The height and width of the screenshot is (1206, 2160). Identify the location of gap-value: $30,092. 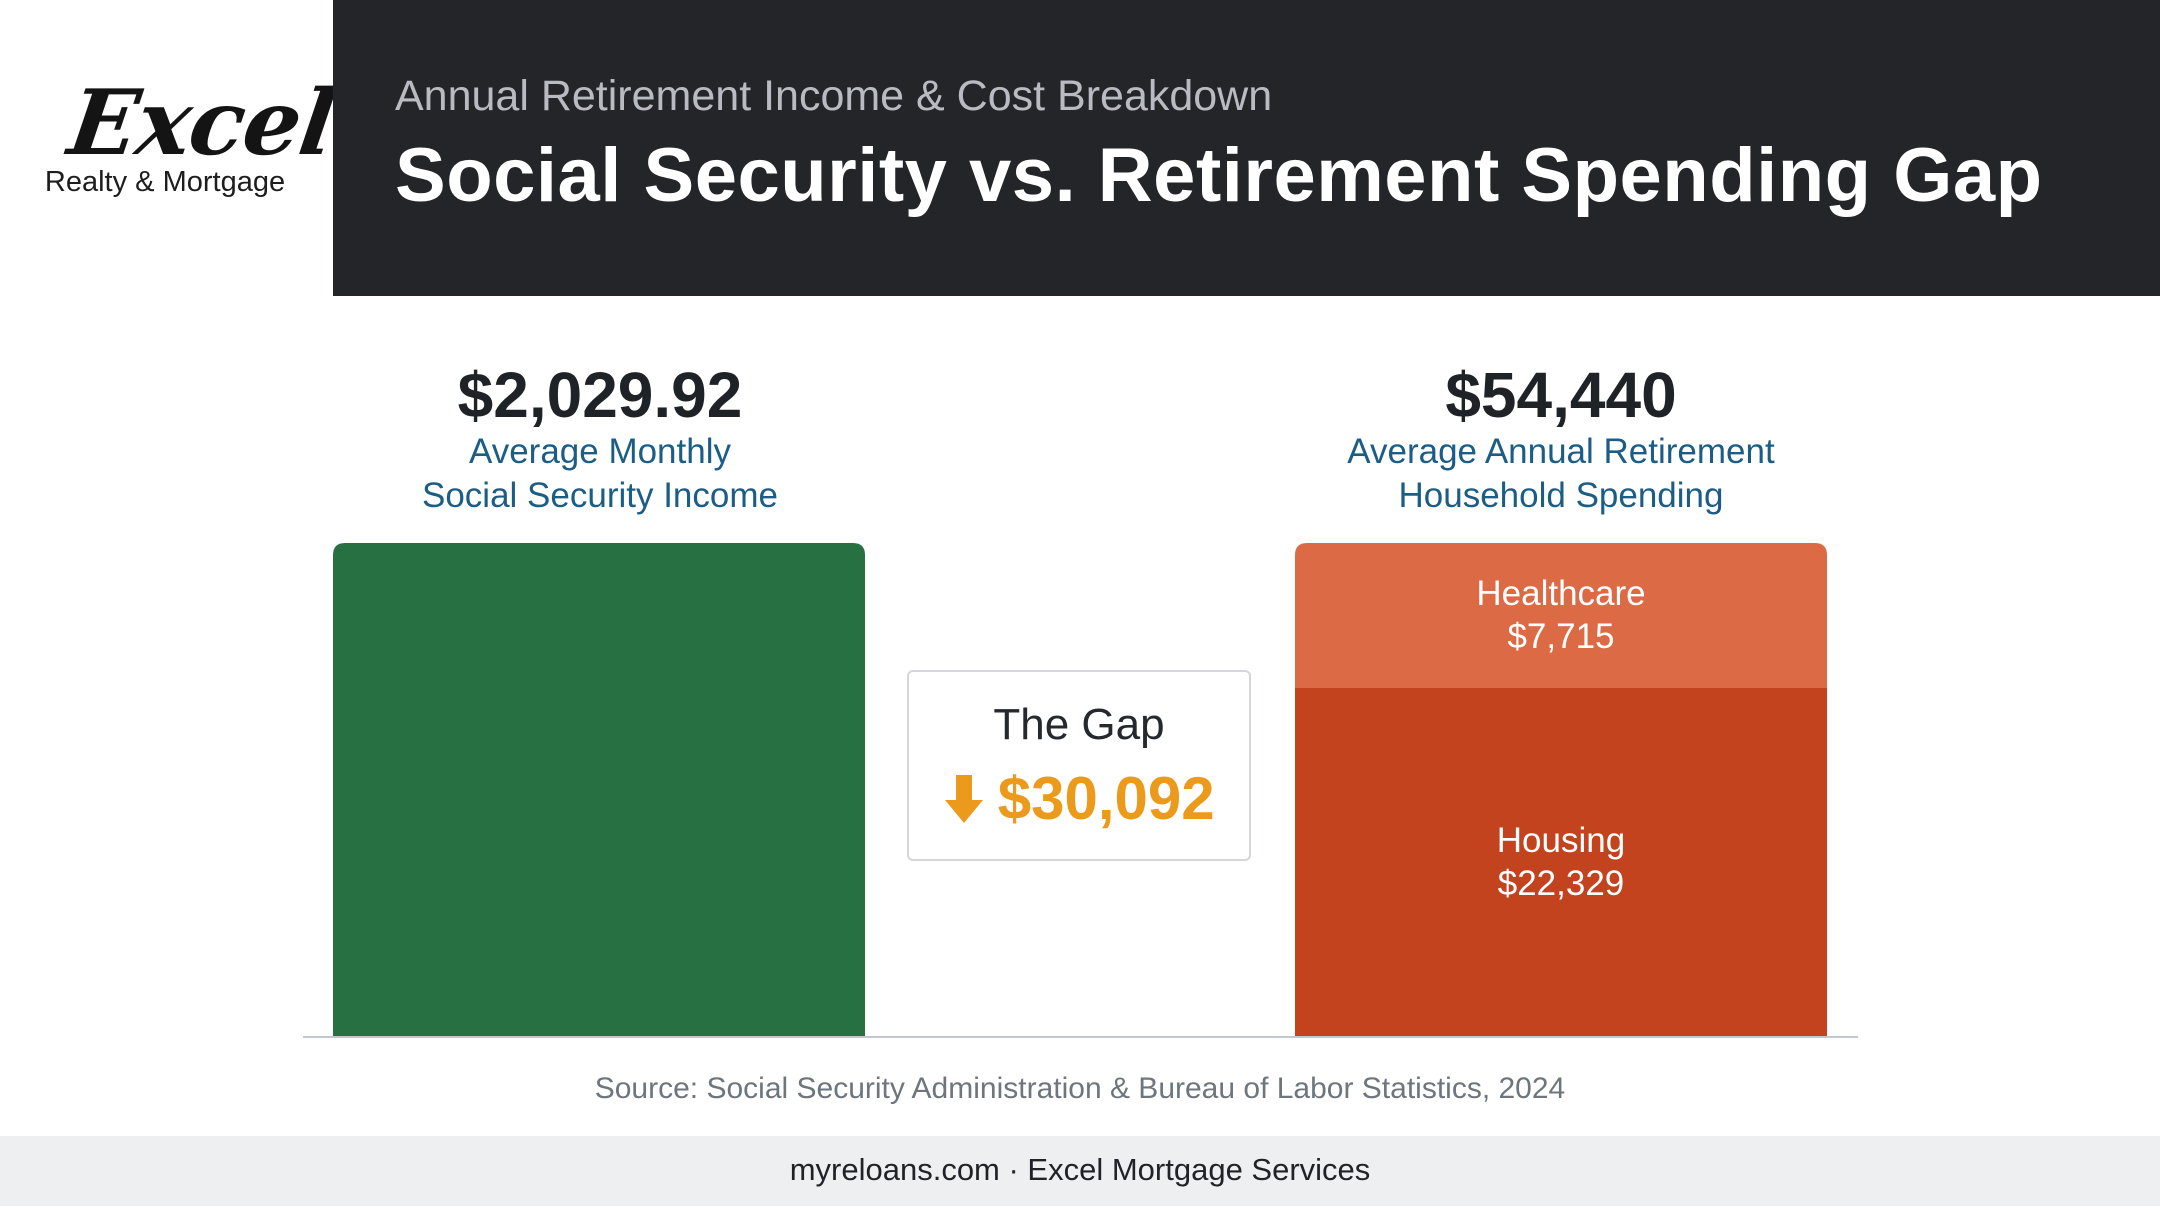
(1106, 798).